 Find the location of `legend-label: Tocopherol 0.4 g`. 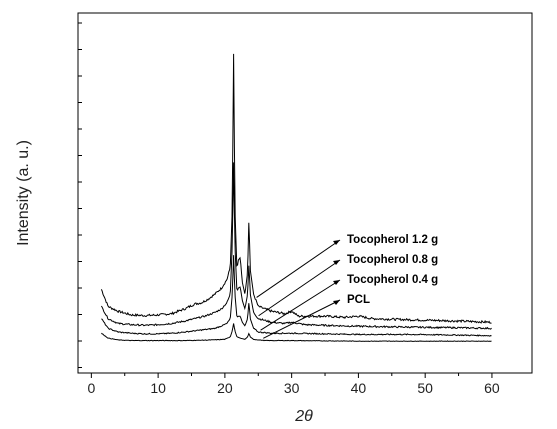

legend-label: Tocopherol 0.4 g is located at coordinates (392, 280).